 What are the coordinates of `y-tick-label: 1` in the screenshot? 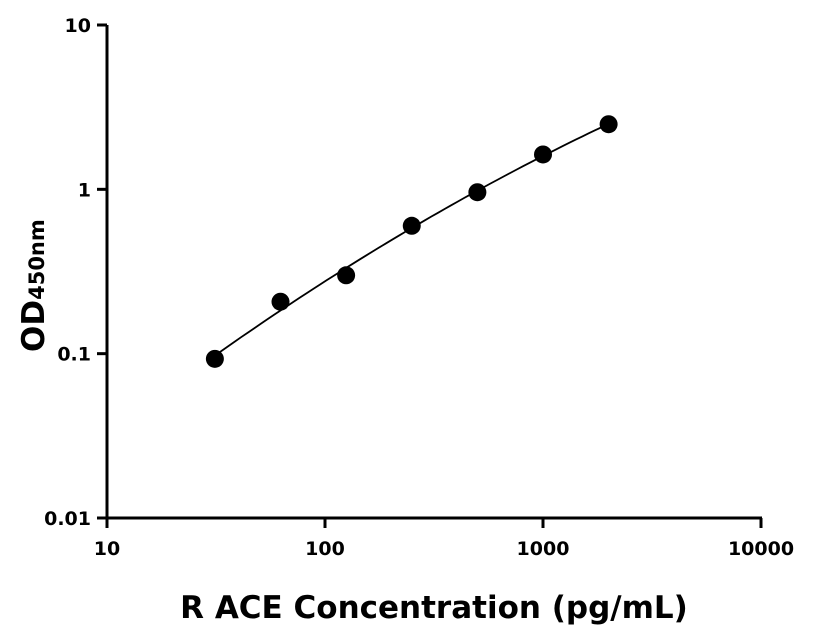 It's located at (84, 190).